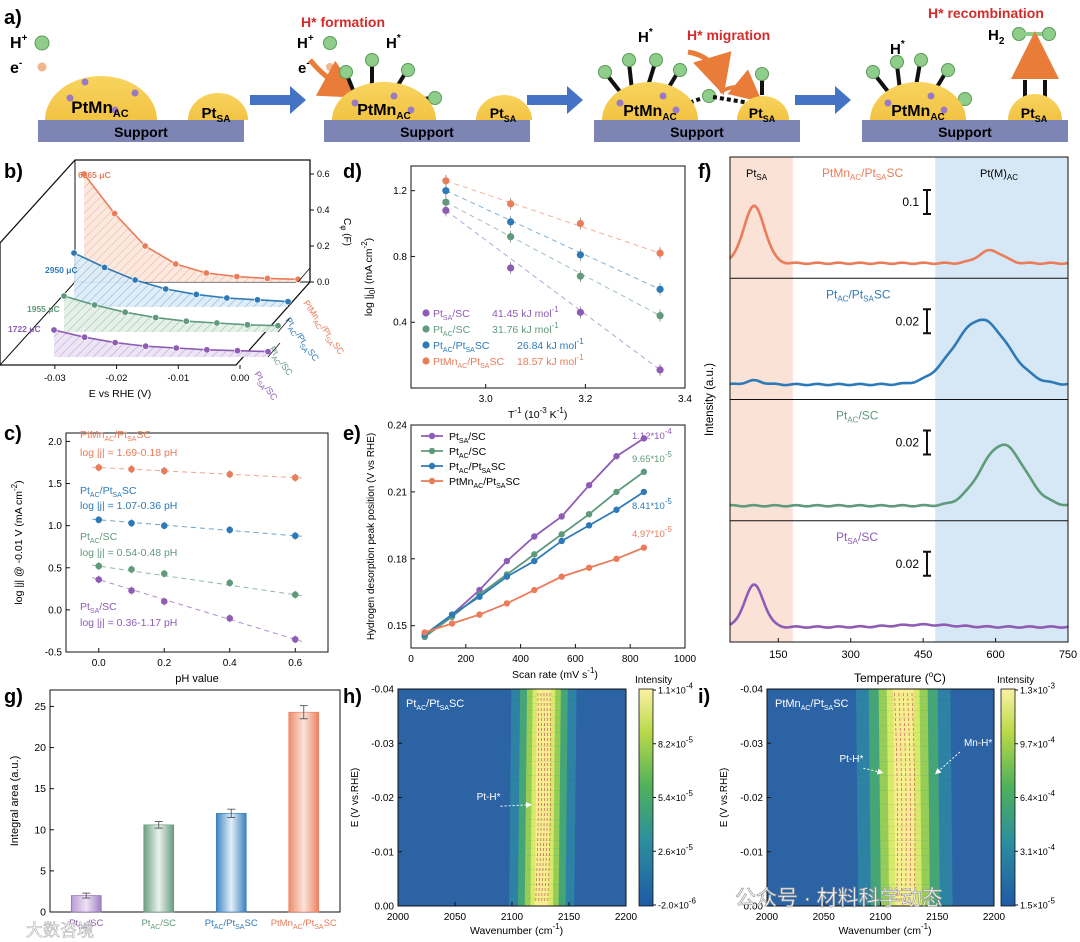 Image resolution: width=1080 pixels, height=942 pixels. Describe the element at coordinates (468, 363) in the screenshot. I see `d-legend-label: PtMnAC/PtSASC` at that location.